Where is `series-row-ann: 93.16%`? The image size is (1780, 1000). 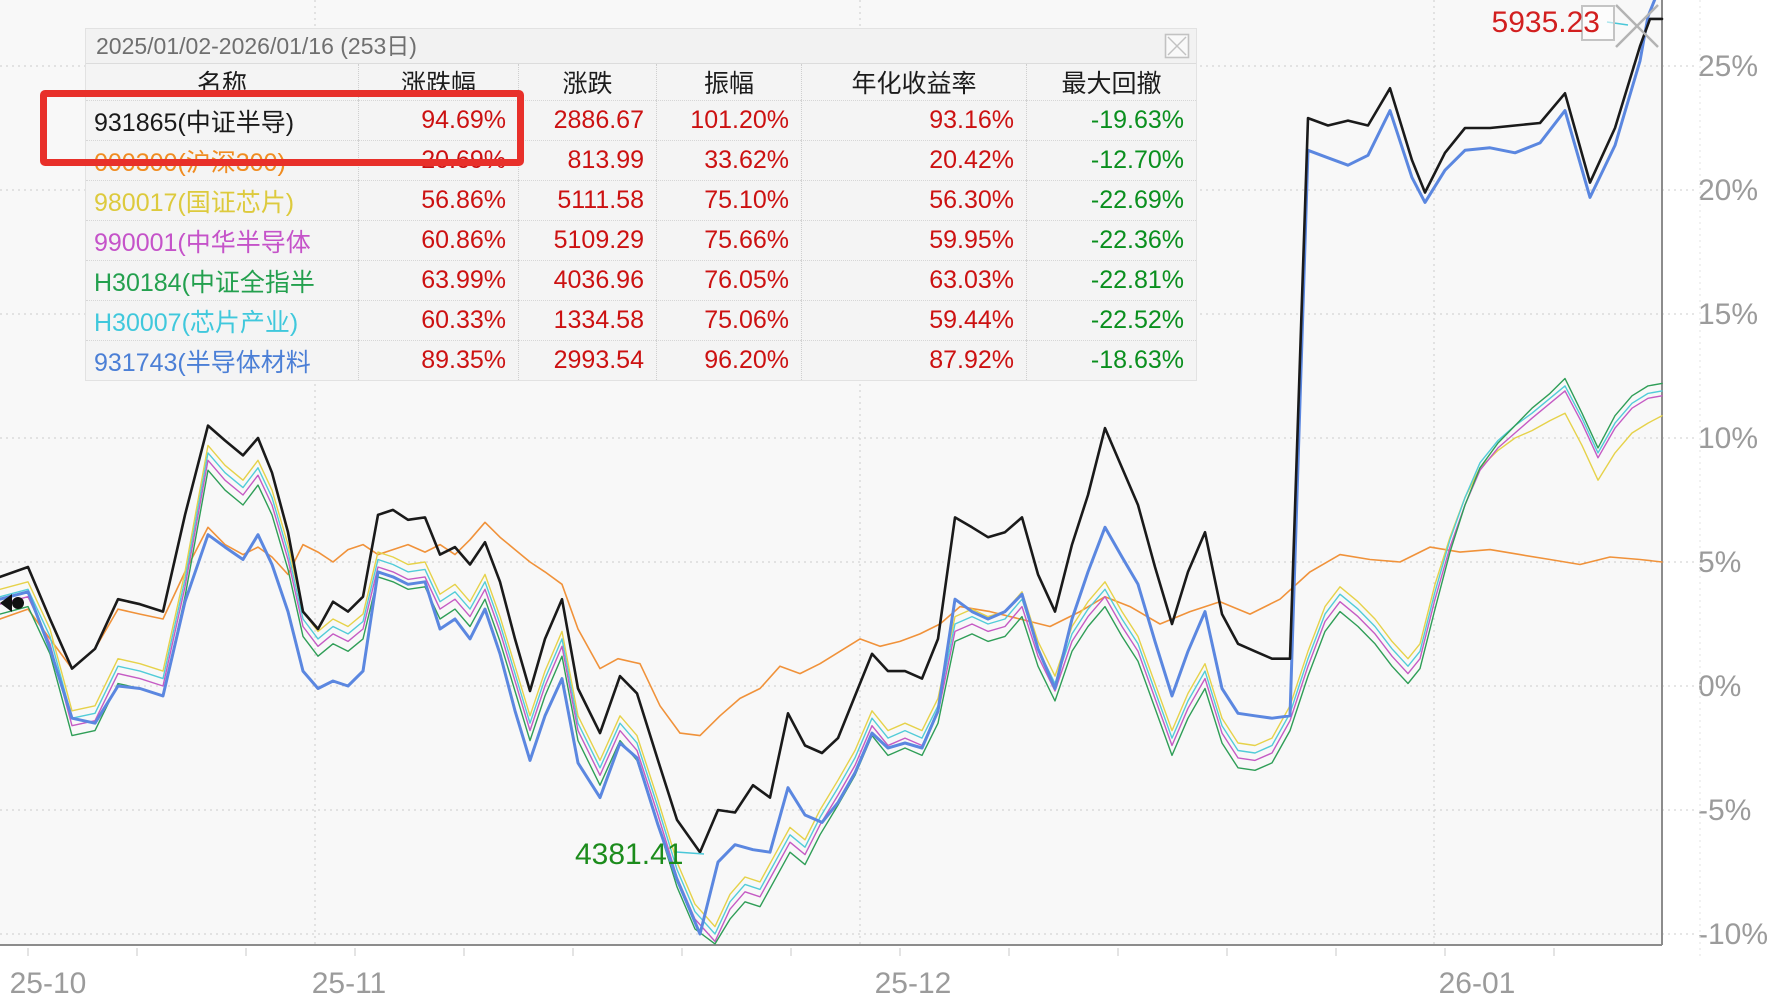 series-row-ann: 93.16% is located at coordinates (913, 120).